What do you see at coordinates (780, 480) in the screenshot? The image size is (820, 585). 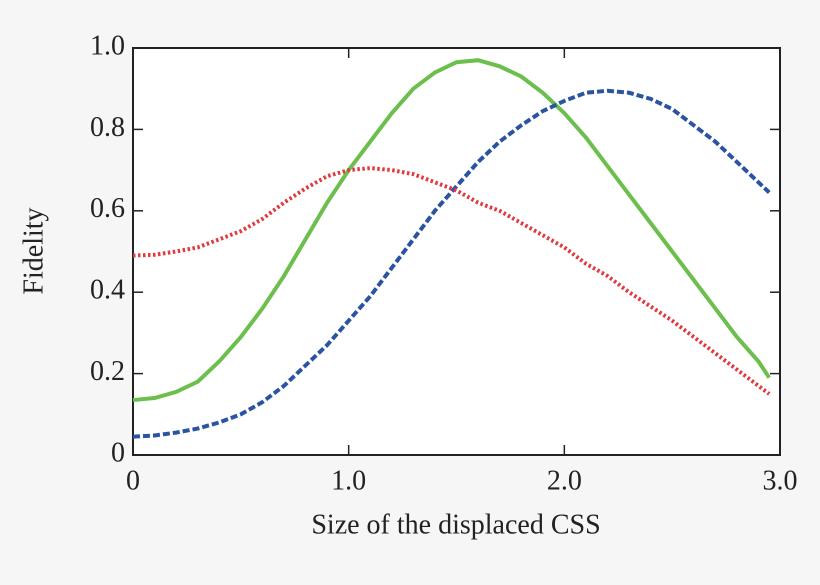 I see `x-tick-label: 3.0` at bounding box center [780, 480].